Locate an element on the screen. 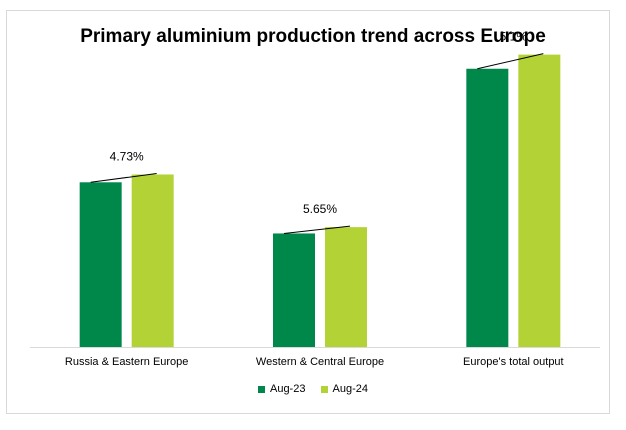 The width and height of the screenshot is (626, 430). legend-item-aug-24: Aug-24 is located at coordinates (344, 389).